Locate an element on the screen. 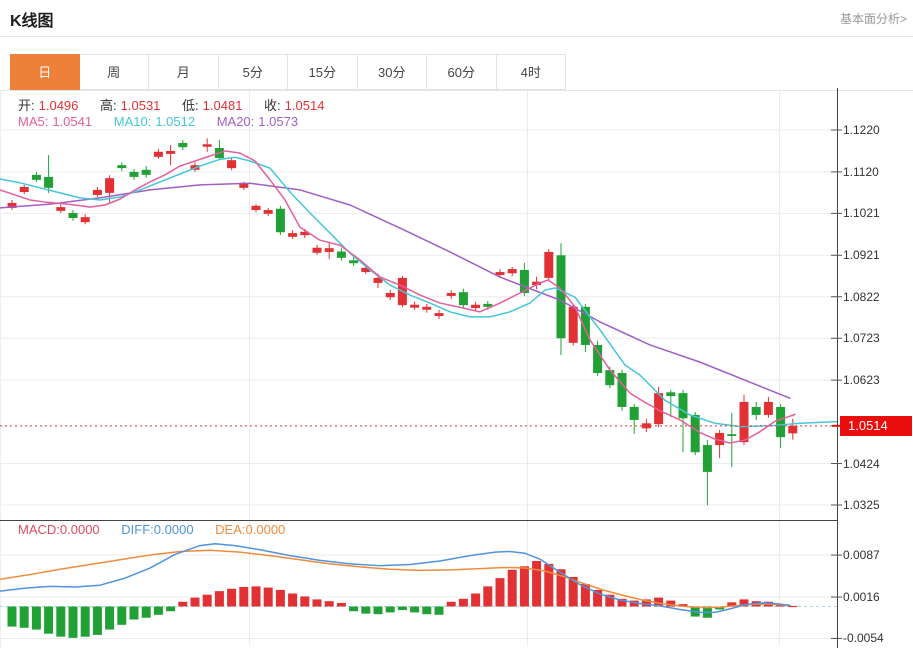 This screenshot has height=648, width=913. period-tabs: 日周月 5分 15分 30分 60分 4时 is located at coordinates (288, 72).